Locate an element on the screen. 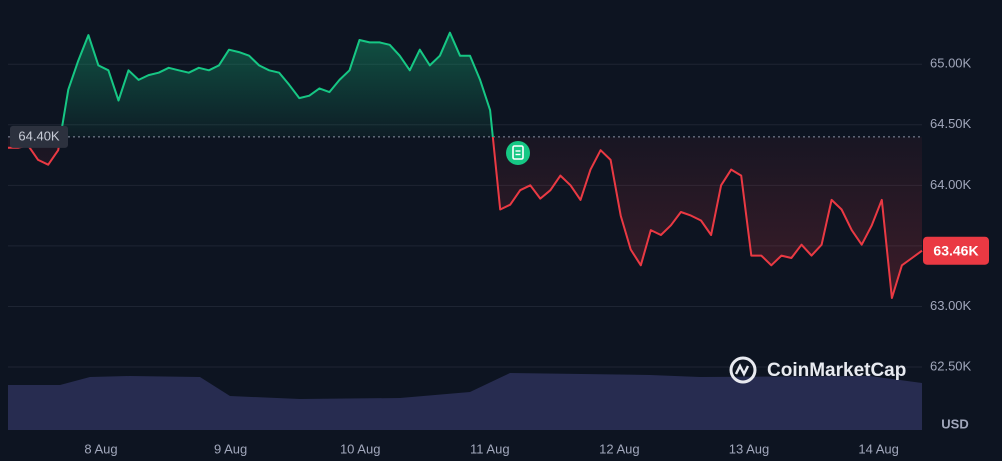 This screenshot has width=1002, height=461. x-tick-label: 11 Aug is located at coordinates (490, 448).